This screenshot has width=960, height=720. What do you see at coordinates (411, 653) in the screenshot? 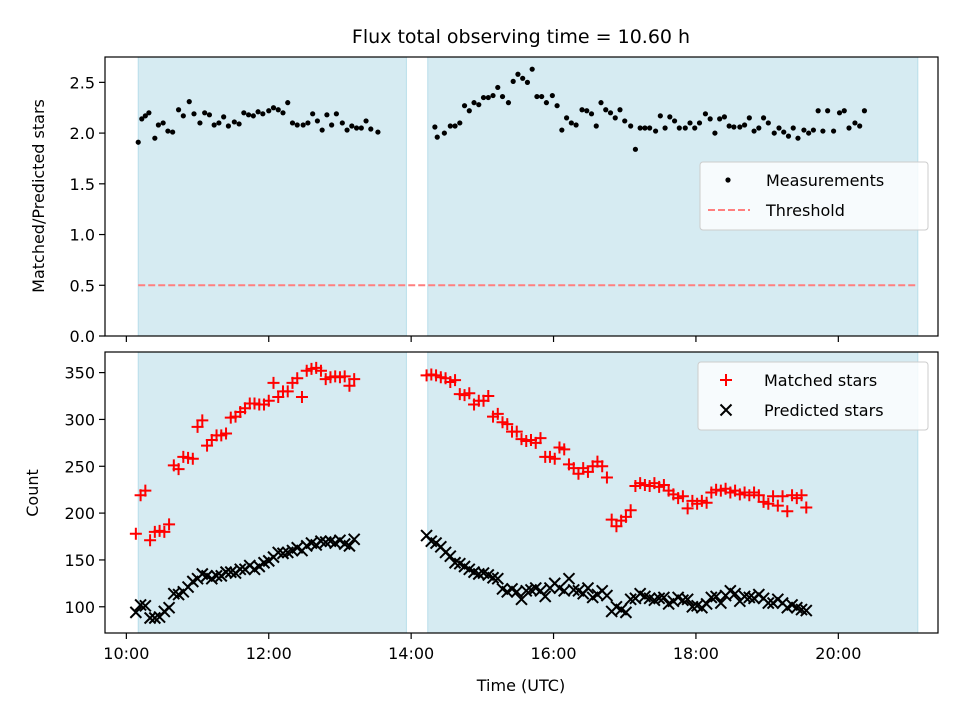
I see `x-tick-label: 14:00` at bounding box center [411, 653].